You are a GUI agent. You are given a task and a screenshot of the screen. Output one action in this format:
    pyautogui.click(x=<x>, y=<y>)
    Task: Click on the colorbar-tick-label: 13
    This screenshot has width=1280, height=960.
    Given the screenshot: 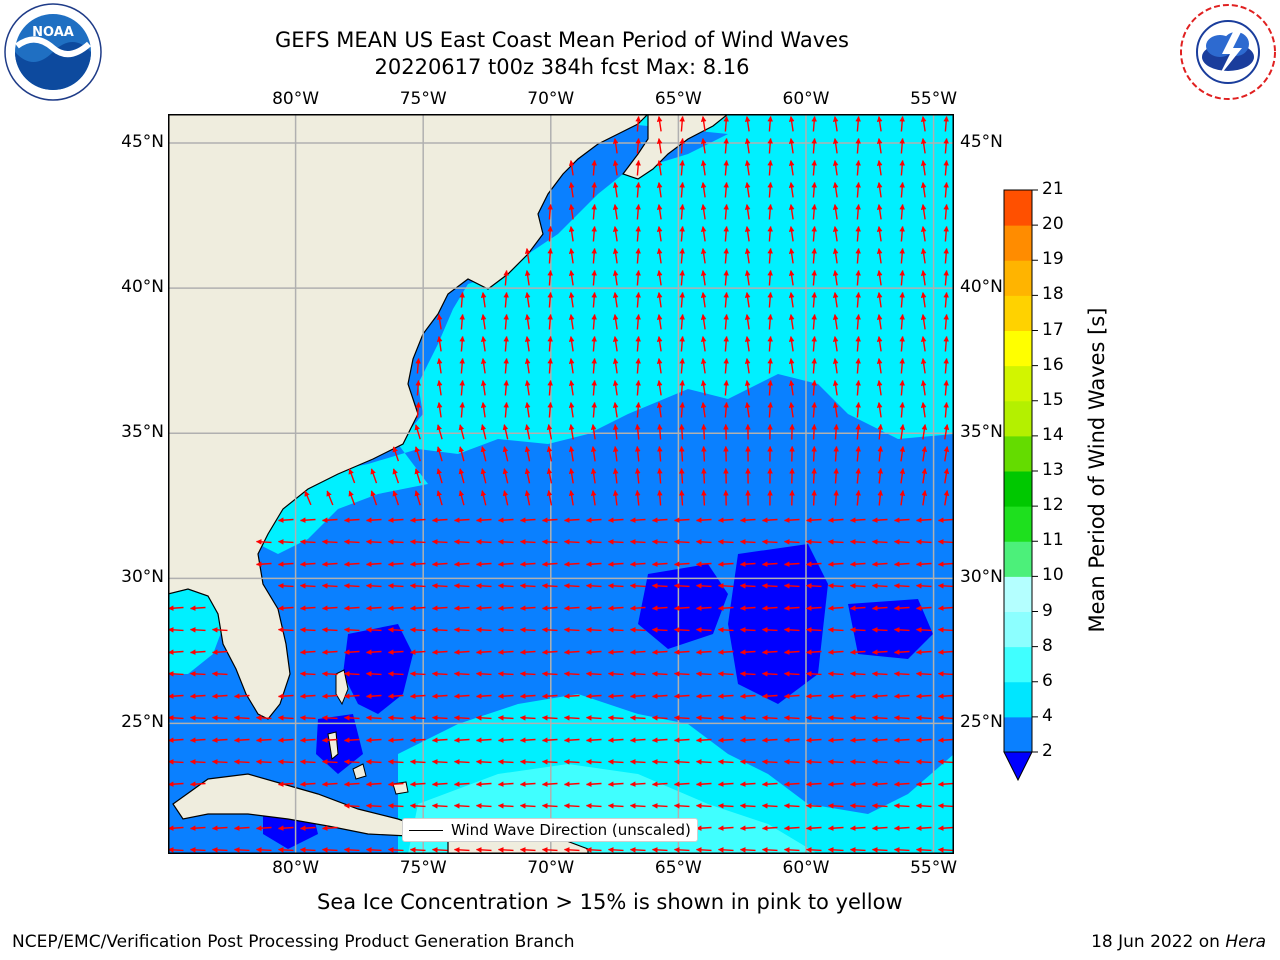 What is the action you would take?
    pyautogui.click(x=1053, y=470)
    